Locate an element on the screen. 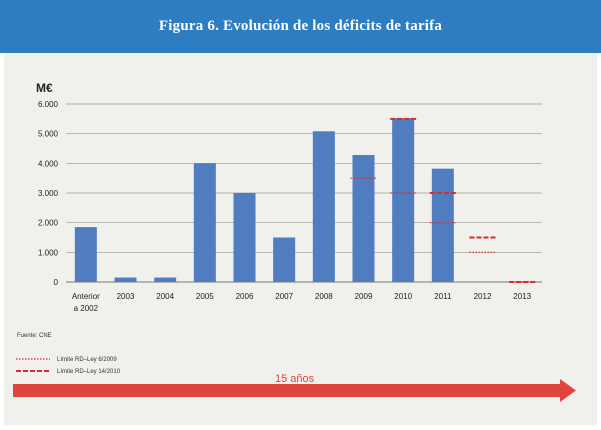  legend-label-rd-ley-14-2010: Límite RD–Ley 14/2010 is located at coordinates (89, 372).